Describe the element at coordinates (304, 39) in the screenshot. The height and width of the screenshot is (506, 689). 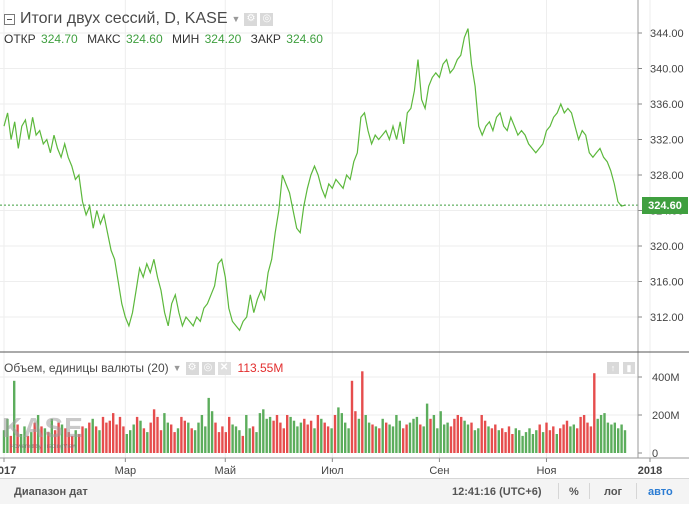
I see `close-value: 324.60` at that location.